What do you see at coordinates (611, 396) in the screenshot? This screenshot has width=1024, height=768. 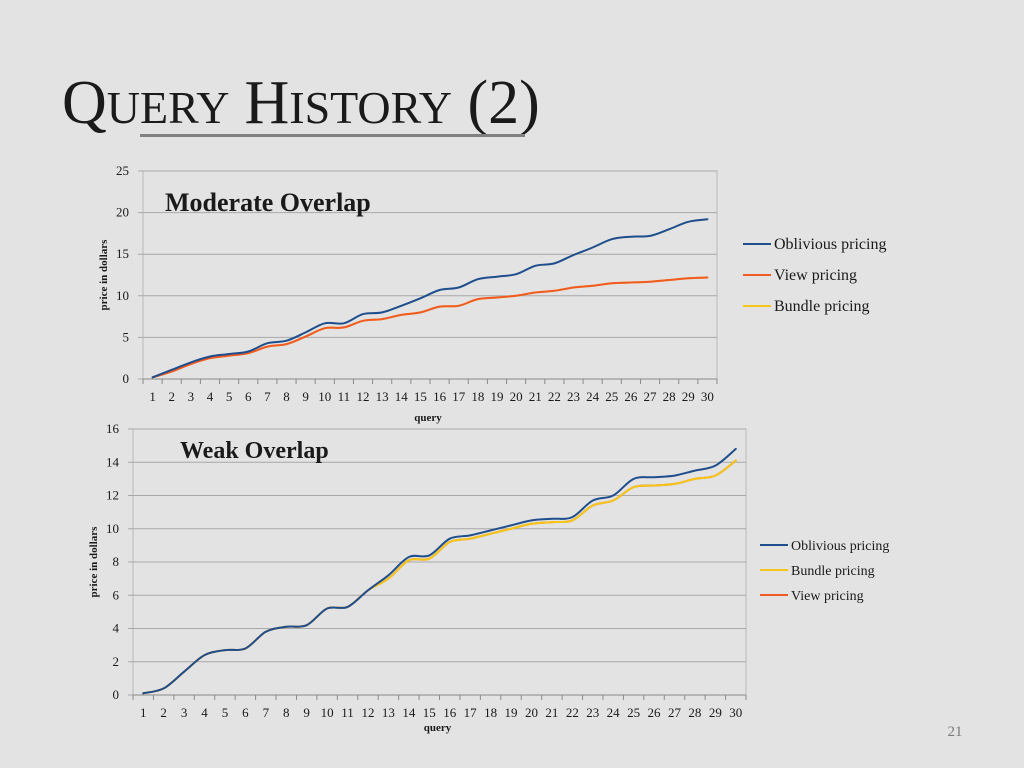 I see `moderate-x-tick-label: 25` at bounding box center [611, 396].